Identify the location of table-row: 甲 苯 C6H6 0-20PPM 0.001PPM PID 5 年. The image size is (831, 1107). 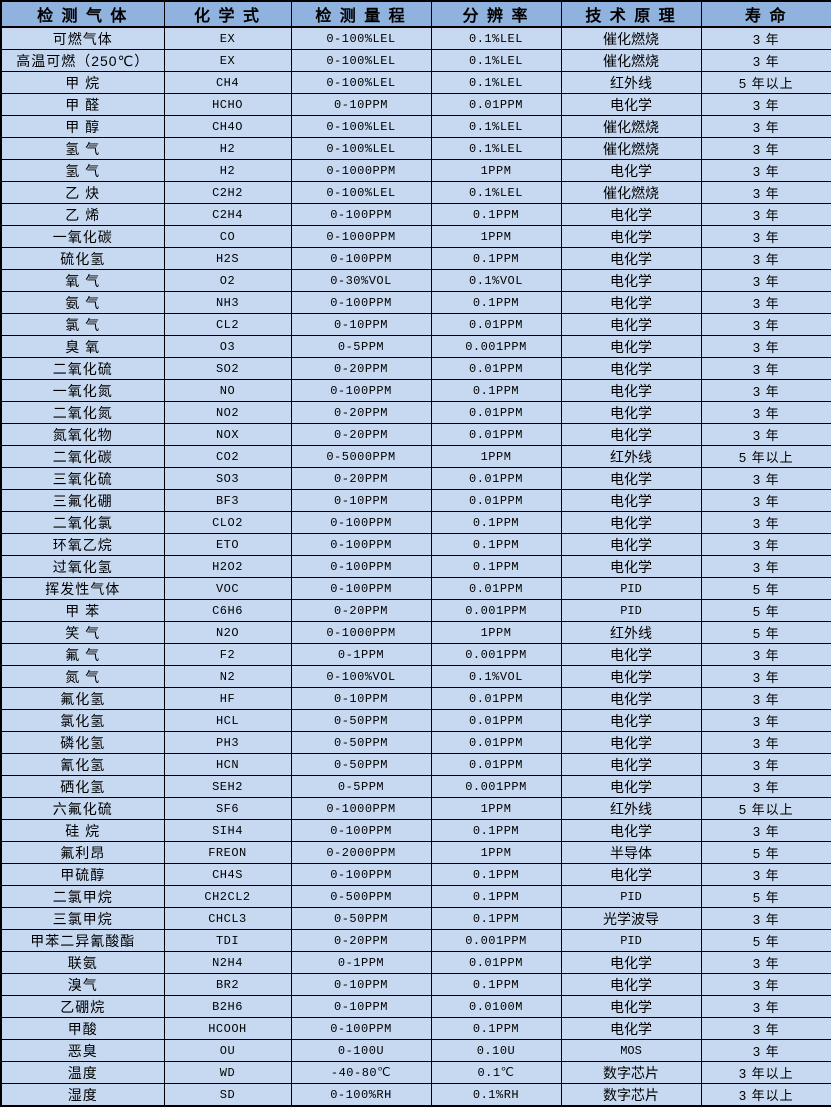
(415, 610).